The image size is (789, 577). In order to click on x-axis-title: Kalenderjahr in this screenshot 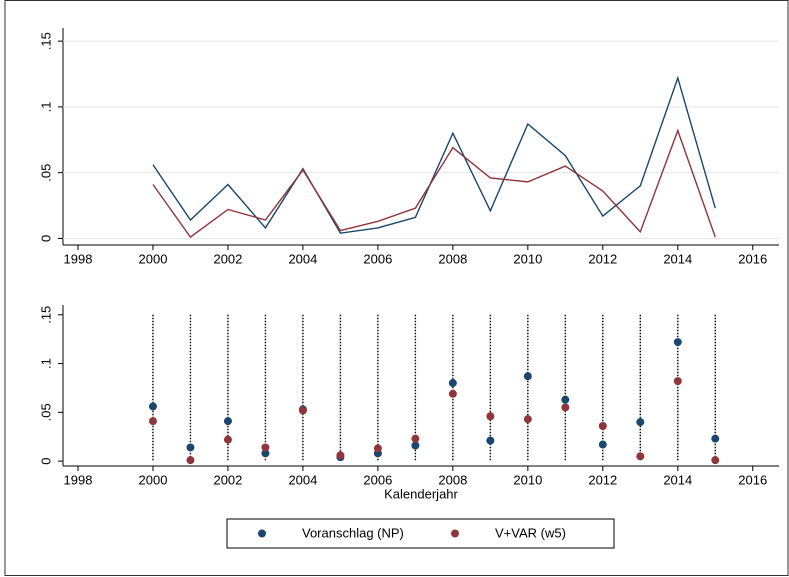, I will do `click(421, 493)`.